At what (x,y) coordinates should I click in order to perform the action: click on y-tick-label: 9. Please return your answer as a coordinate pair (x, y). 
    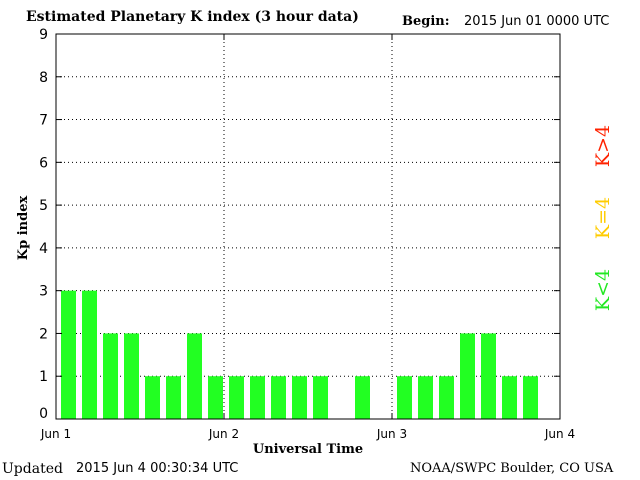
    Looking at the image, I should click on (43, 35).